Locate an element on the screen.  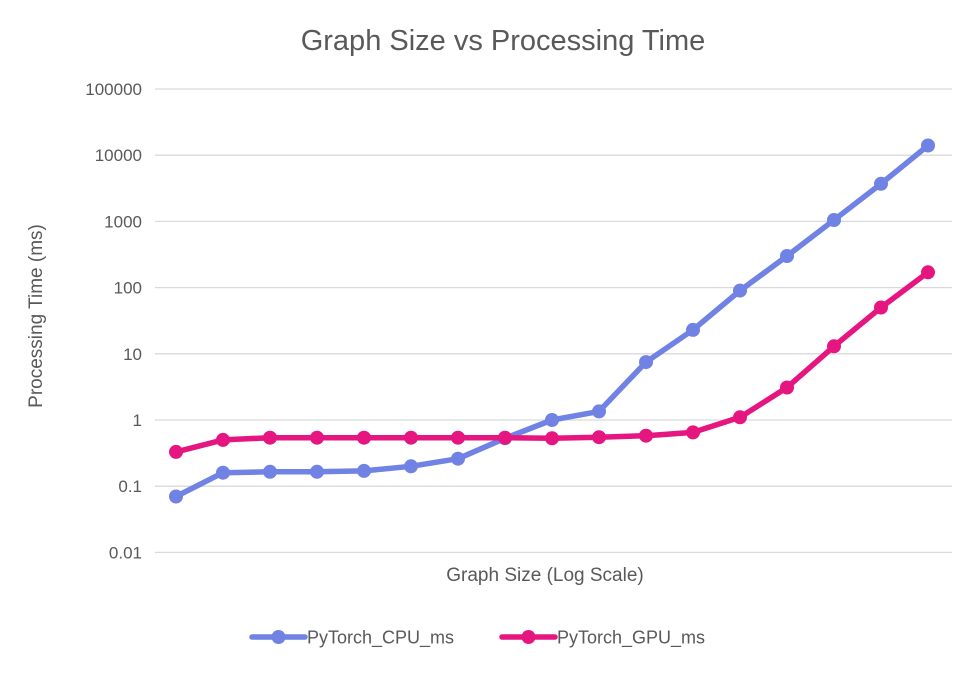
legend-item-gpu: PyTorch_GPU_ms is located at coordinates (602, 638).